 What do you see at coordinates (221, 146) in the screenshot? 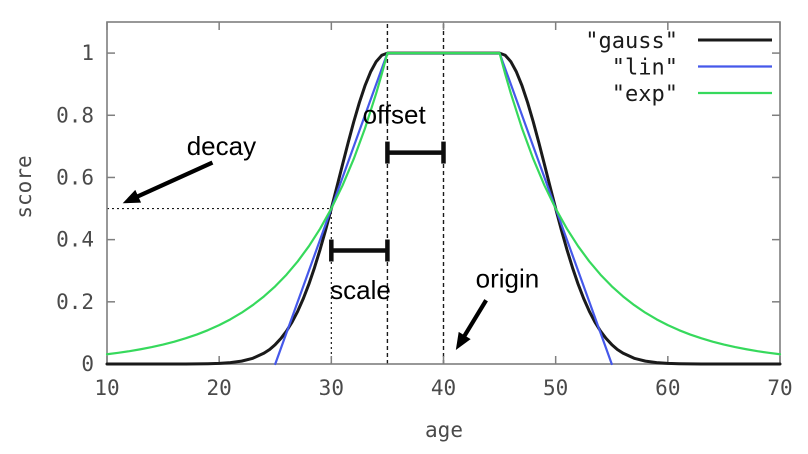
I see `decay-label: decay` at bounding box center [221, 146].